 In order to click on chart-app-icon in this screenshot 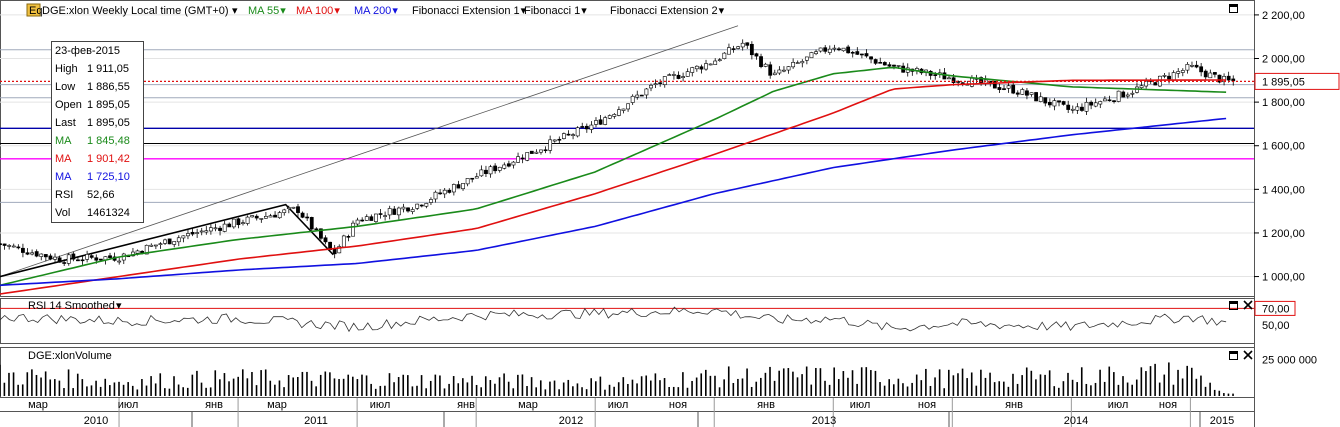, I will do `click(33, 10)`.